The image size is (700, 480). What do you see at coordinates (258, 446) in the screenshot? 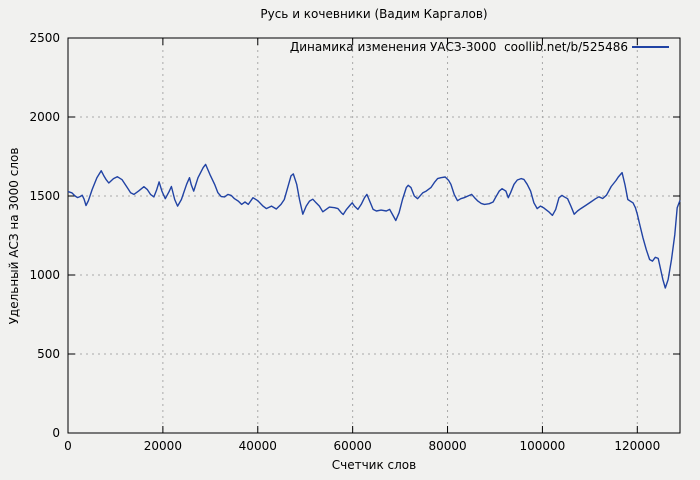
I see `x-tick-label: 40000` at bounding box center [258, 446].